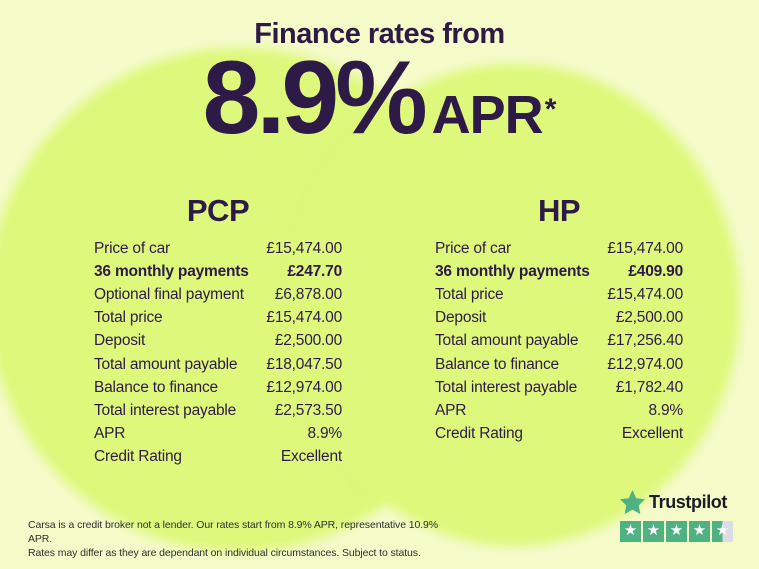 The height and width of the screenshot is (569, 759). Describe the element at coordinates (379, 34) in the screenshot. I see `page-title: Finance rates from` at that location.